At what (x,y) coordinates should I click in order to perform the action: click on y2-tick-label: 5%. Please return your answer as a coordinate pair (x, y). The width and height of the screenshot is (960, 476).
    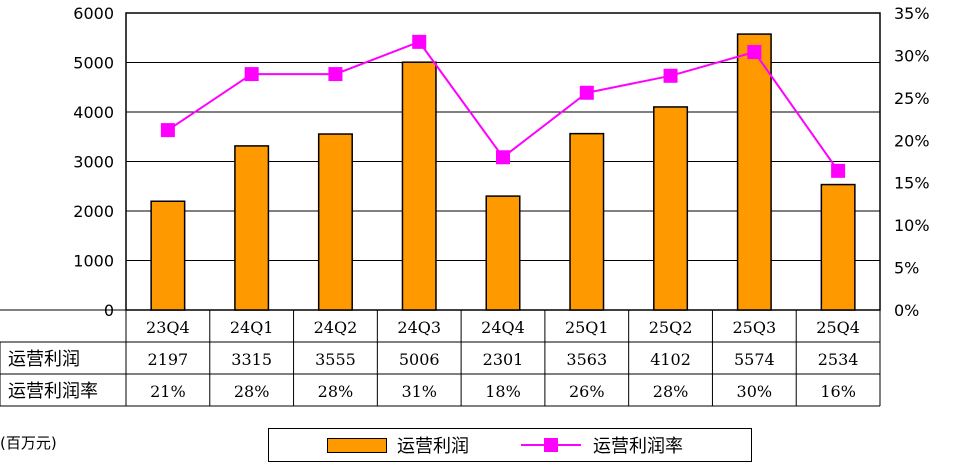
    Looking at the image, I should click on (906, 268).